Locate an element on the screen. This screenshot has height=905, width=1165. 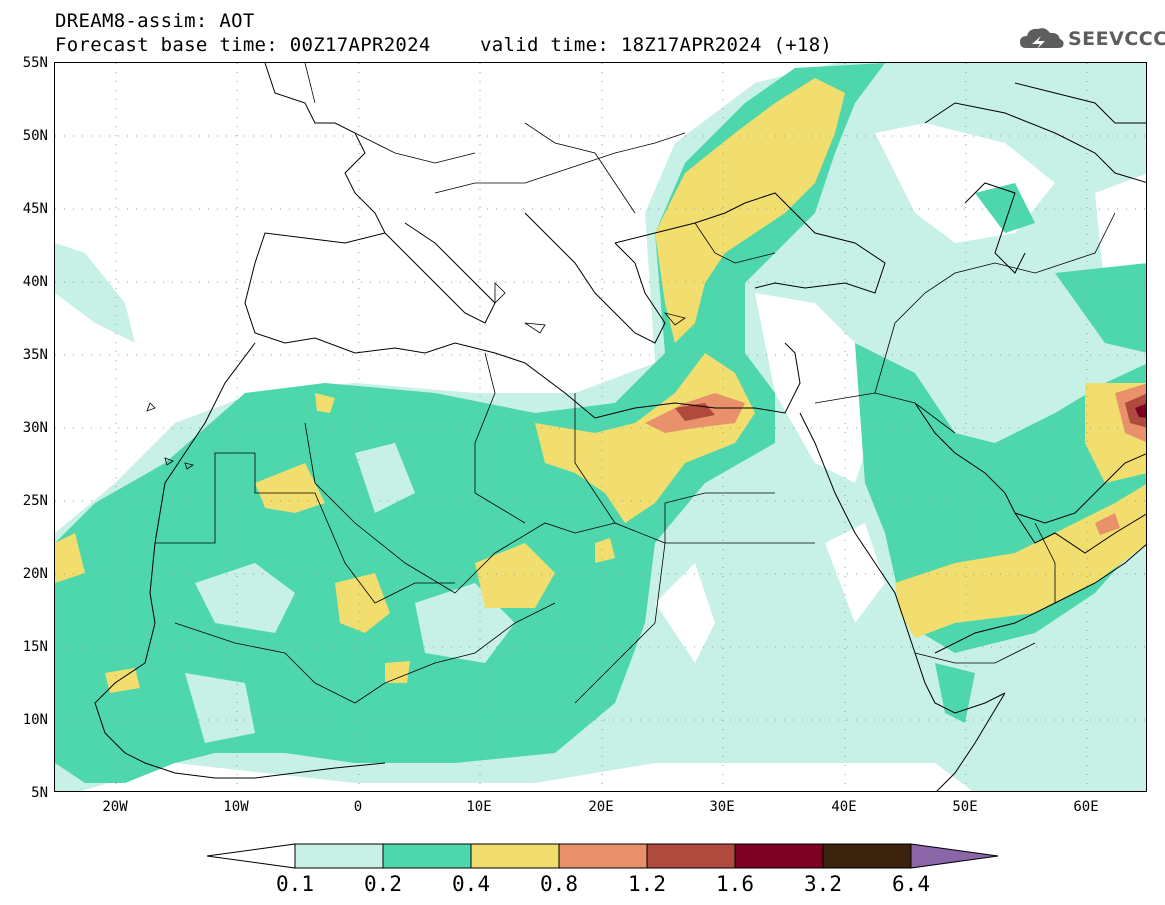
colorbar-cell-3.2 is located at coordinates (867, 856).